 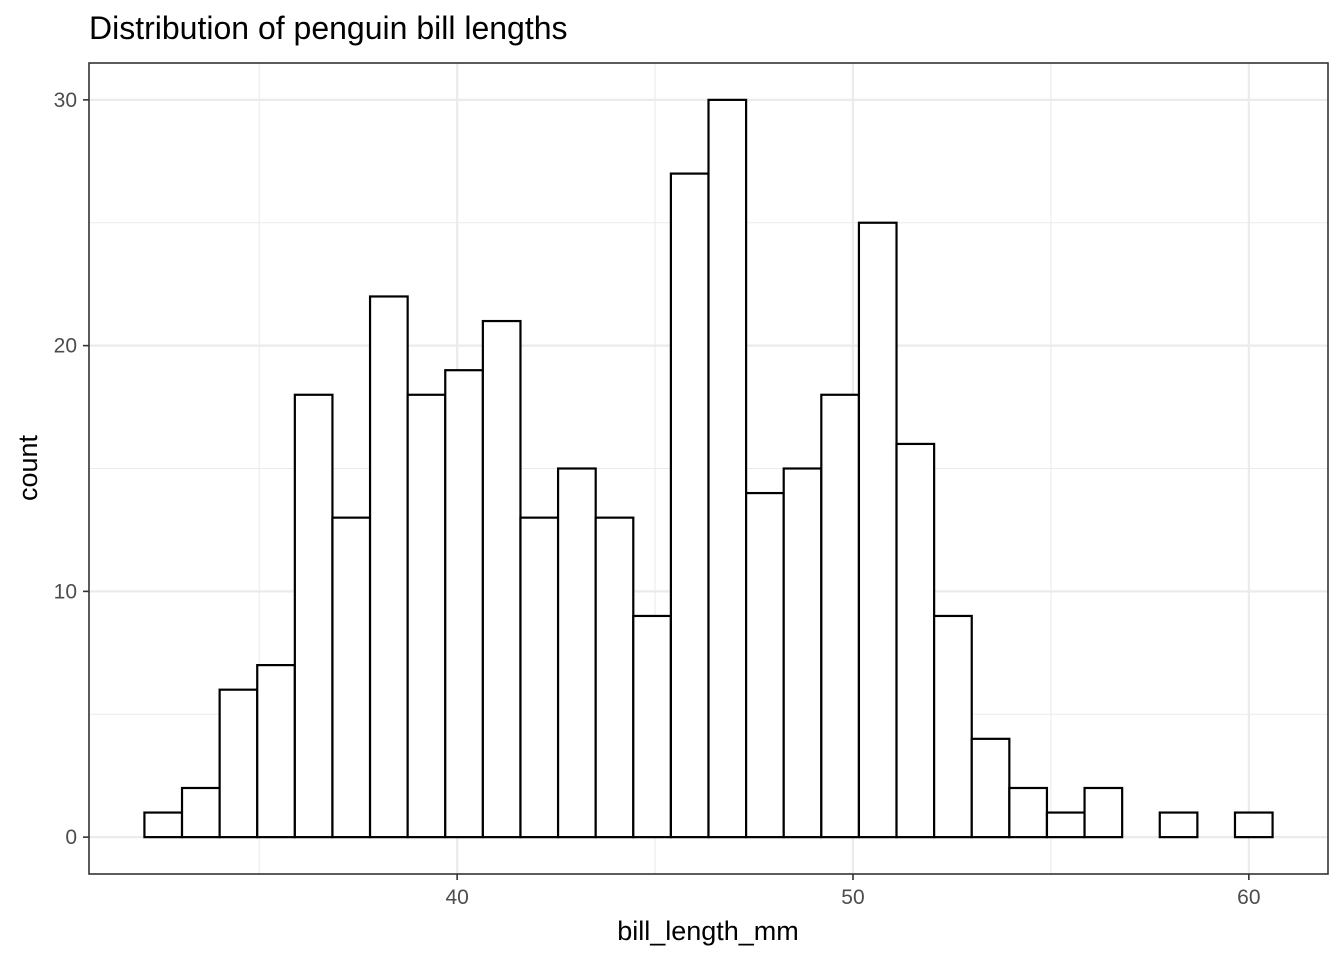 I want to click on y-tick-label: 0, so click(x=71, y=837).